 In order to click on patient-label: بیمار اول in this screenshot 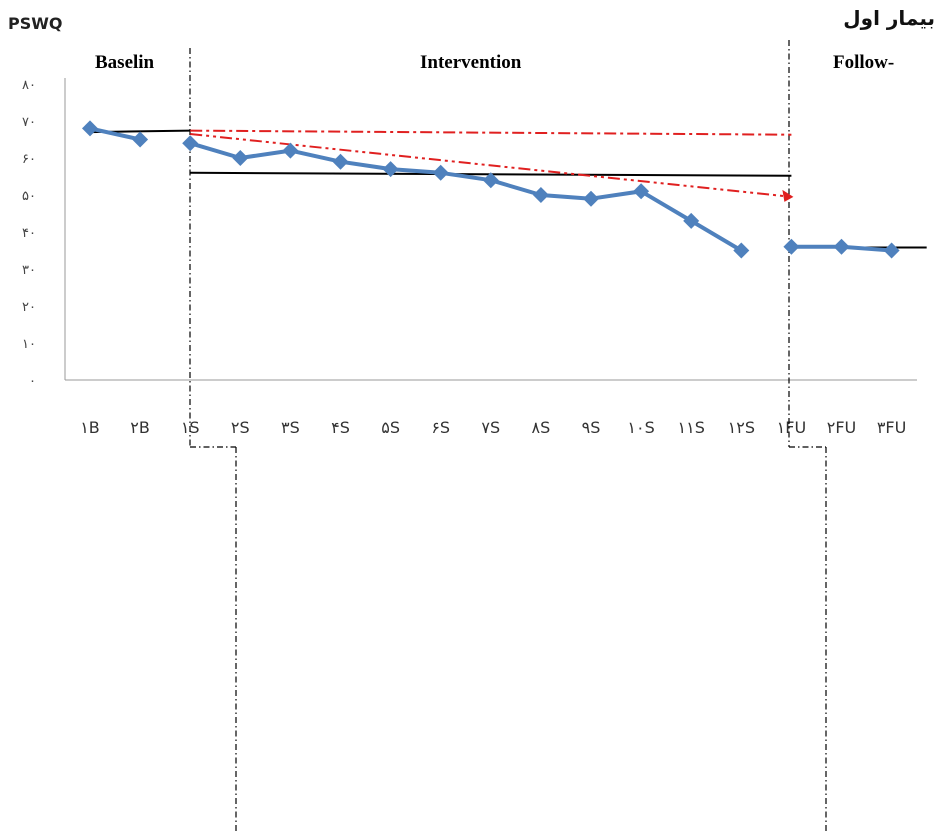, I will do `click(889, 18)`.